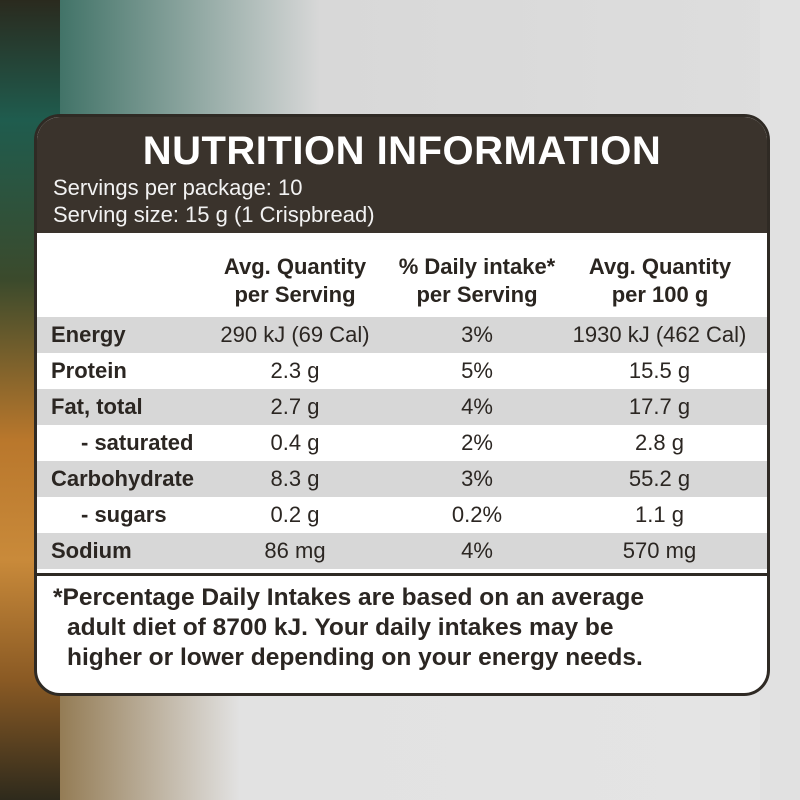  I want to click on table-row: - saturated 0.4 g 2% 2.8 g, so click(402, 443).